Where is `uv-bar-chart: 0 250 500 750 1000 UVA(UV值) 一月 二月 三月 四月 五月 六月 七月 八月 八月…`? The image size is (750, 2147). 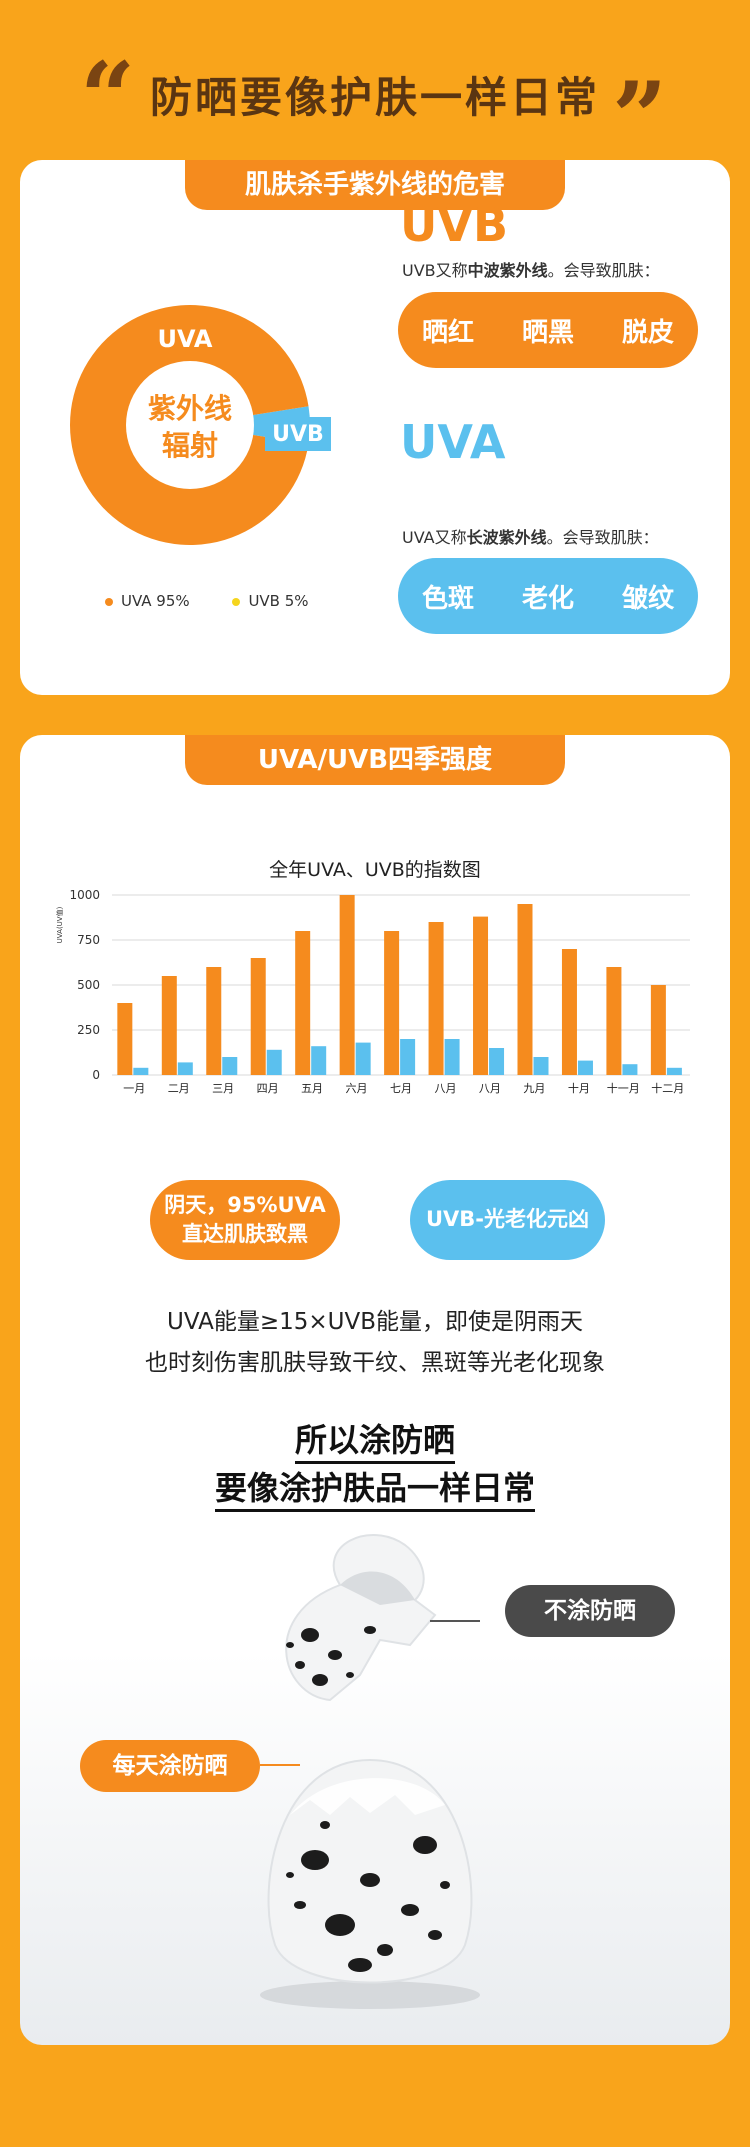 uv-bar-chart: 0 250 500 750 1000 UVA(UV值) 一月 二月 三月 四月 五月 六月 七月 八月 八月… is located at coordinates (372, 991).